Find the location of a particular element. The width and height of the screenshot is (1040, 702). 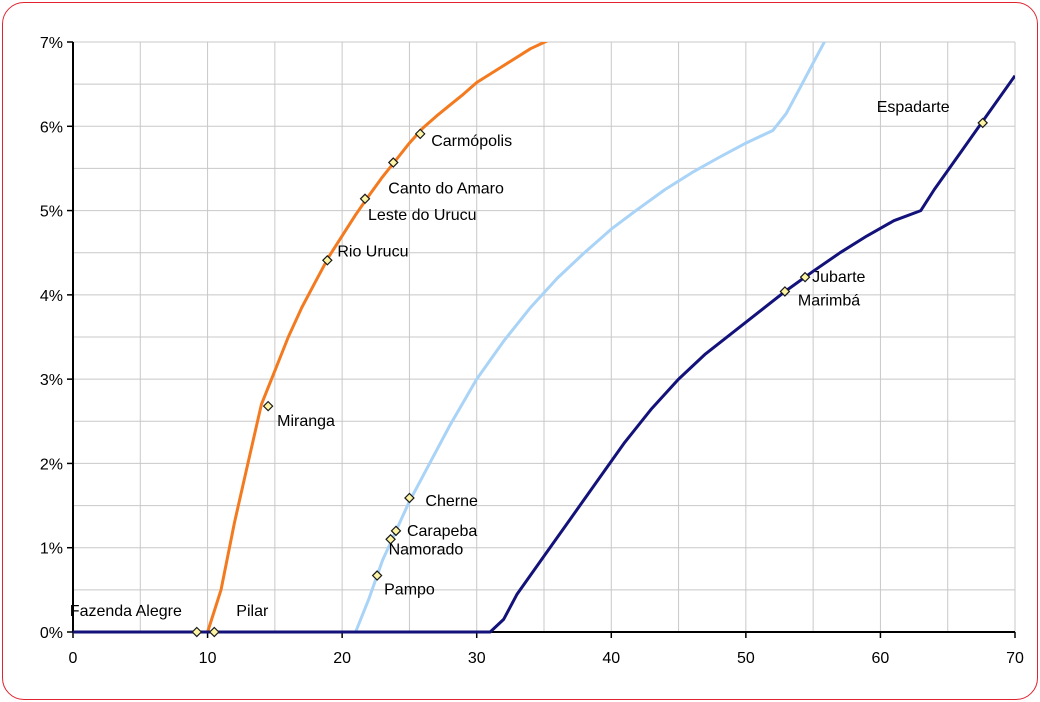

field-label: Espadarte is located at coordinates (913, 107).